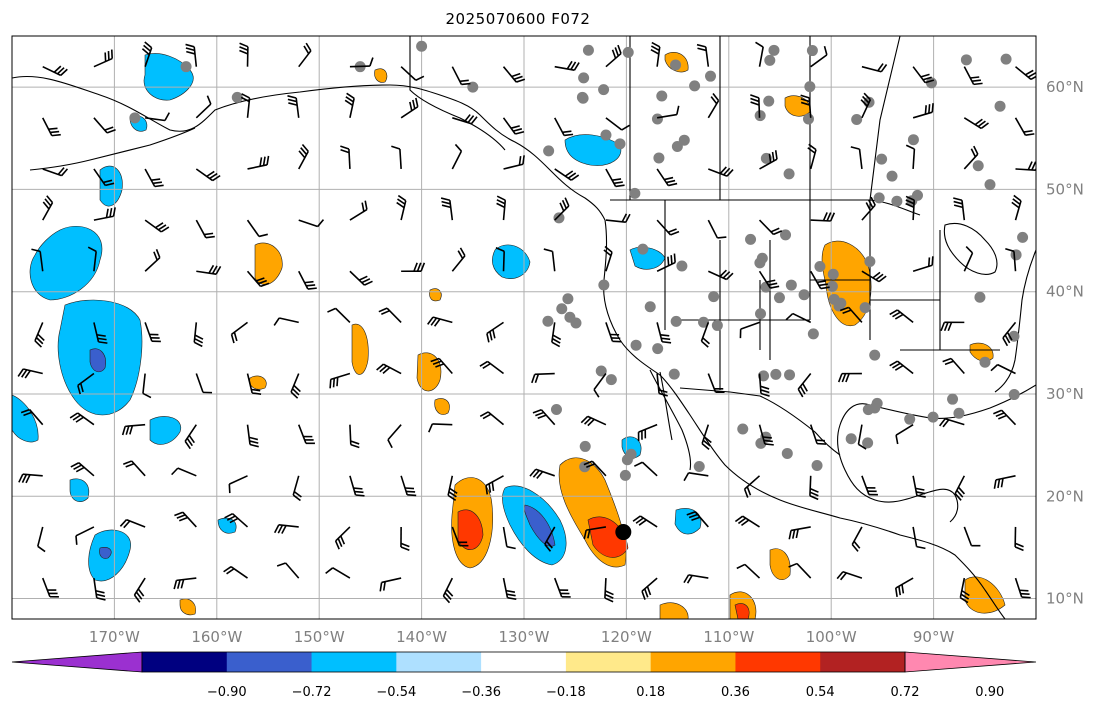  Describe the element at coordinates (1065, 292) in the screenshot. I see `lat-label: 40°N` at that location.